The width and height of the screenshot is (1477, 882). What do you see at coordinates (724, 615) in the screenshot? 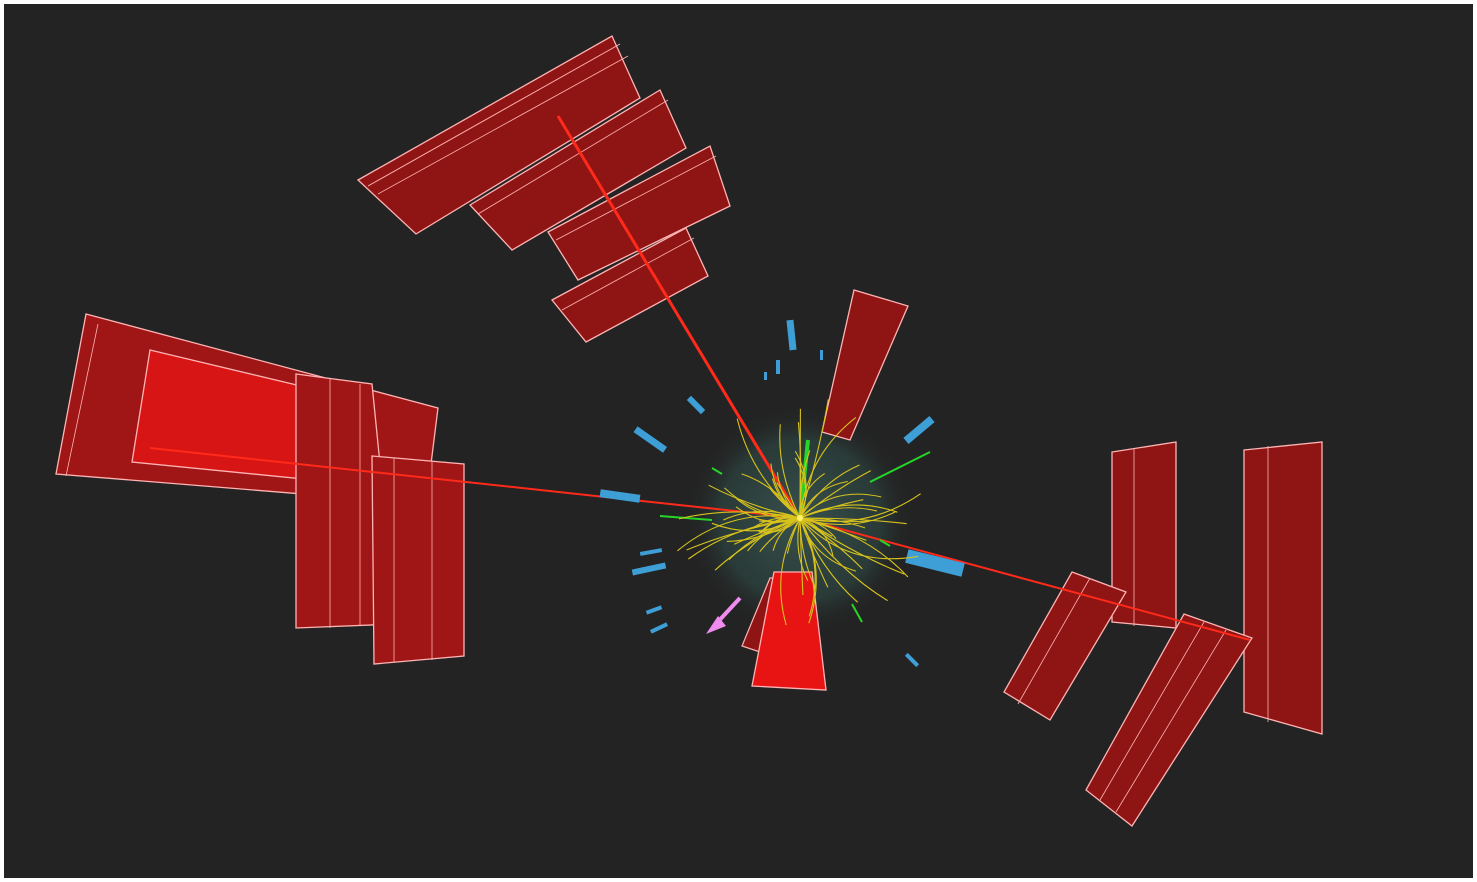
I see `missing-energy-arrow` at bounding box center [724, 615].